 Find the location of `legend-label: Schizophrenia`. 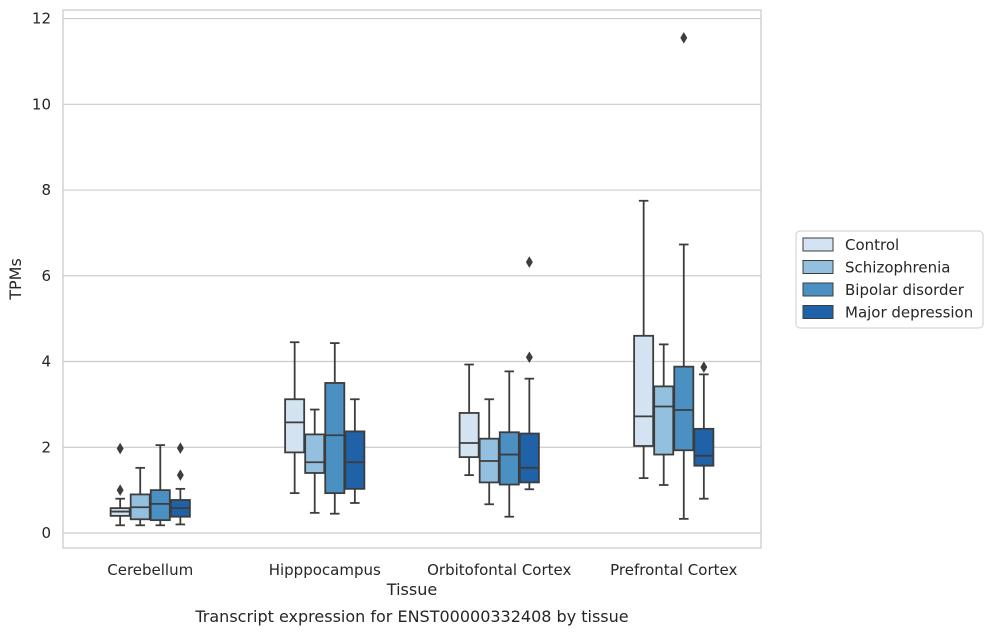

legend-label: Schizophrenia is located at coordinates (897, 268).